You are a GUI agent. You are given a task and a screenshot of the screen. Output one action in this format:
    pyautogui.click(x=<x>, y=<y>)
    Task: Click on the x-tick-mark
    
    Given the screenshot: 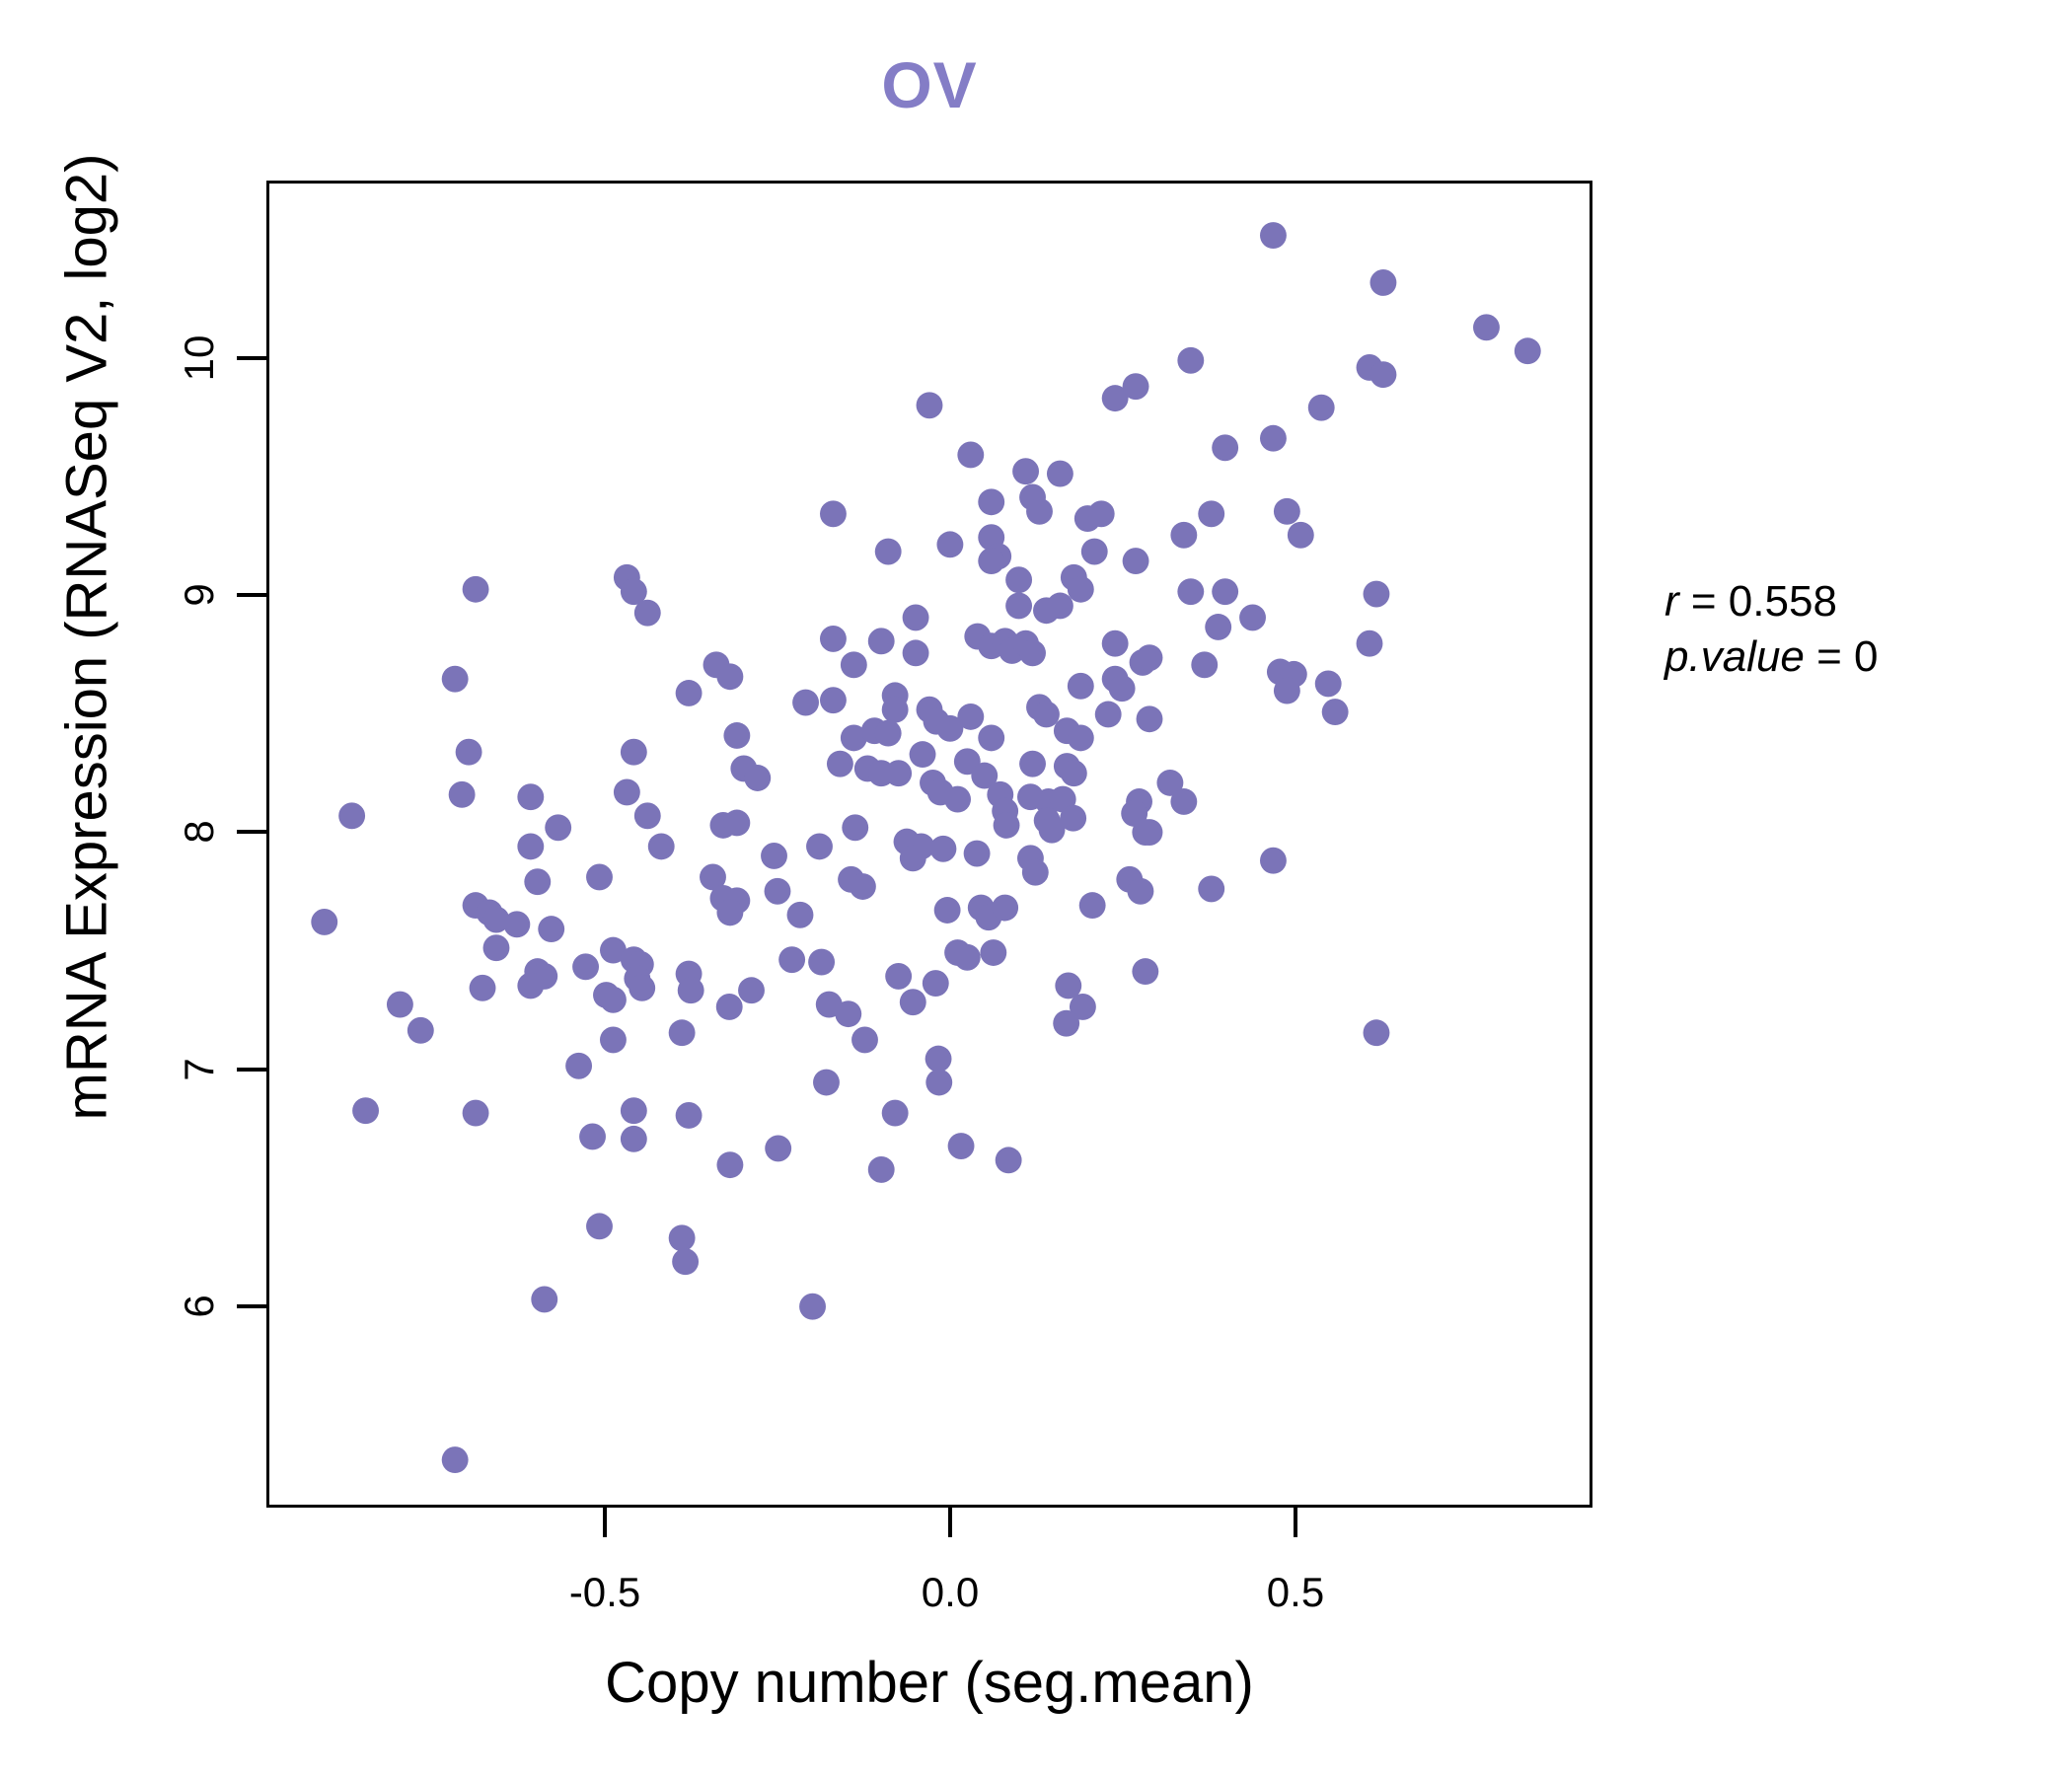 What is the action you would take?
    pyautogui.click(x=1296, y=1522)
    